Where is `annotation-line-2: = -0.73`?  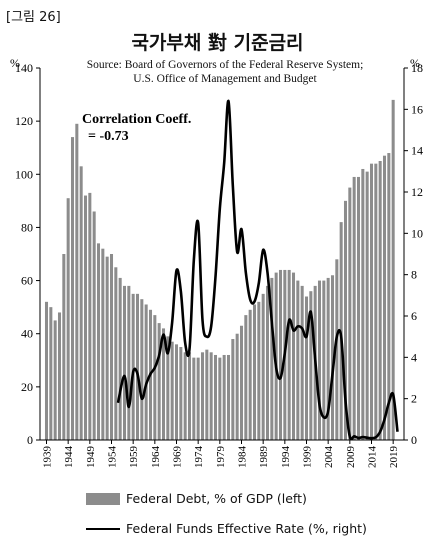
annotation-line-2: = -0.73 is located at coordinates (108, 136).